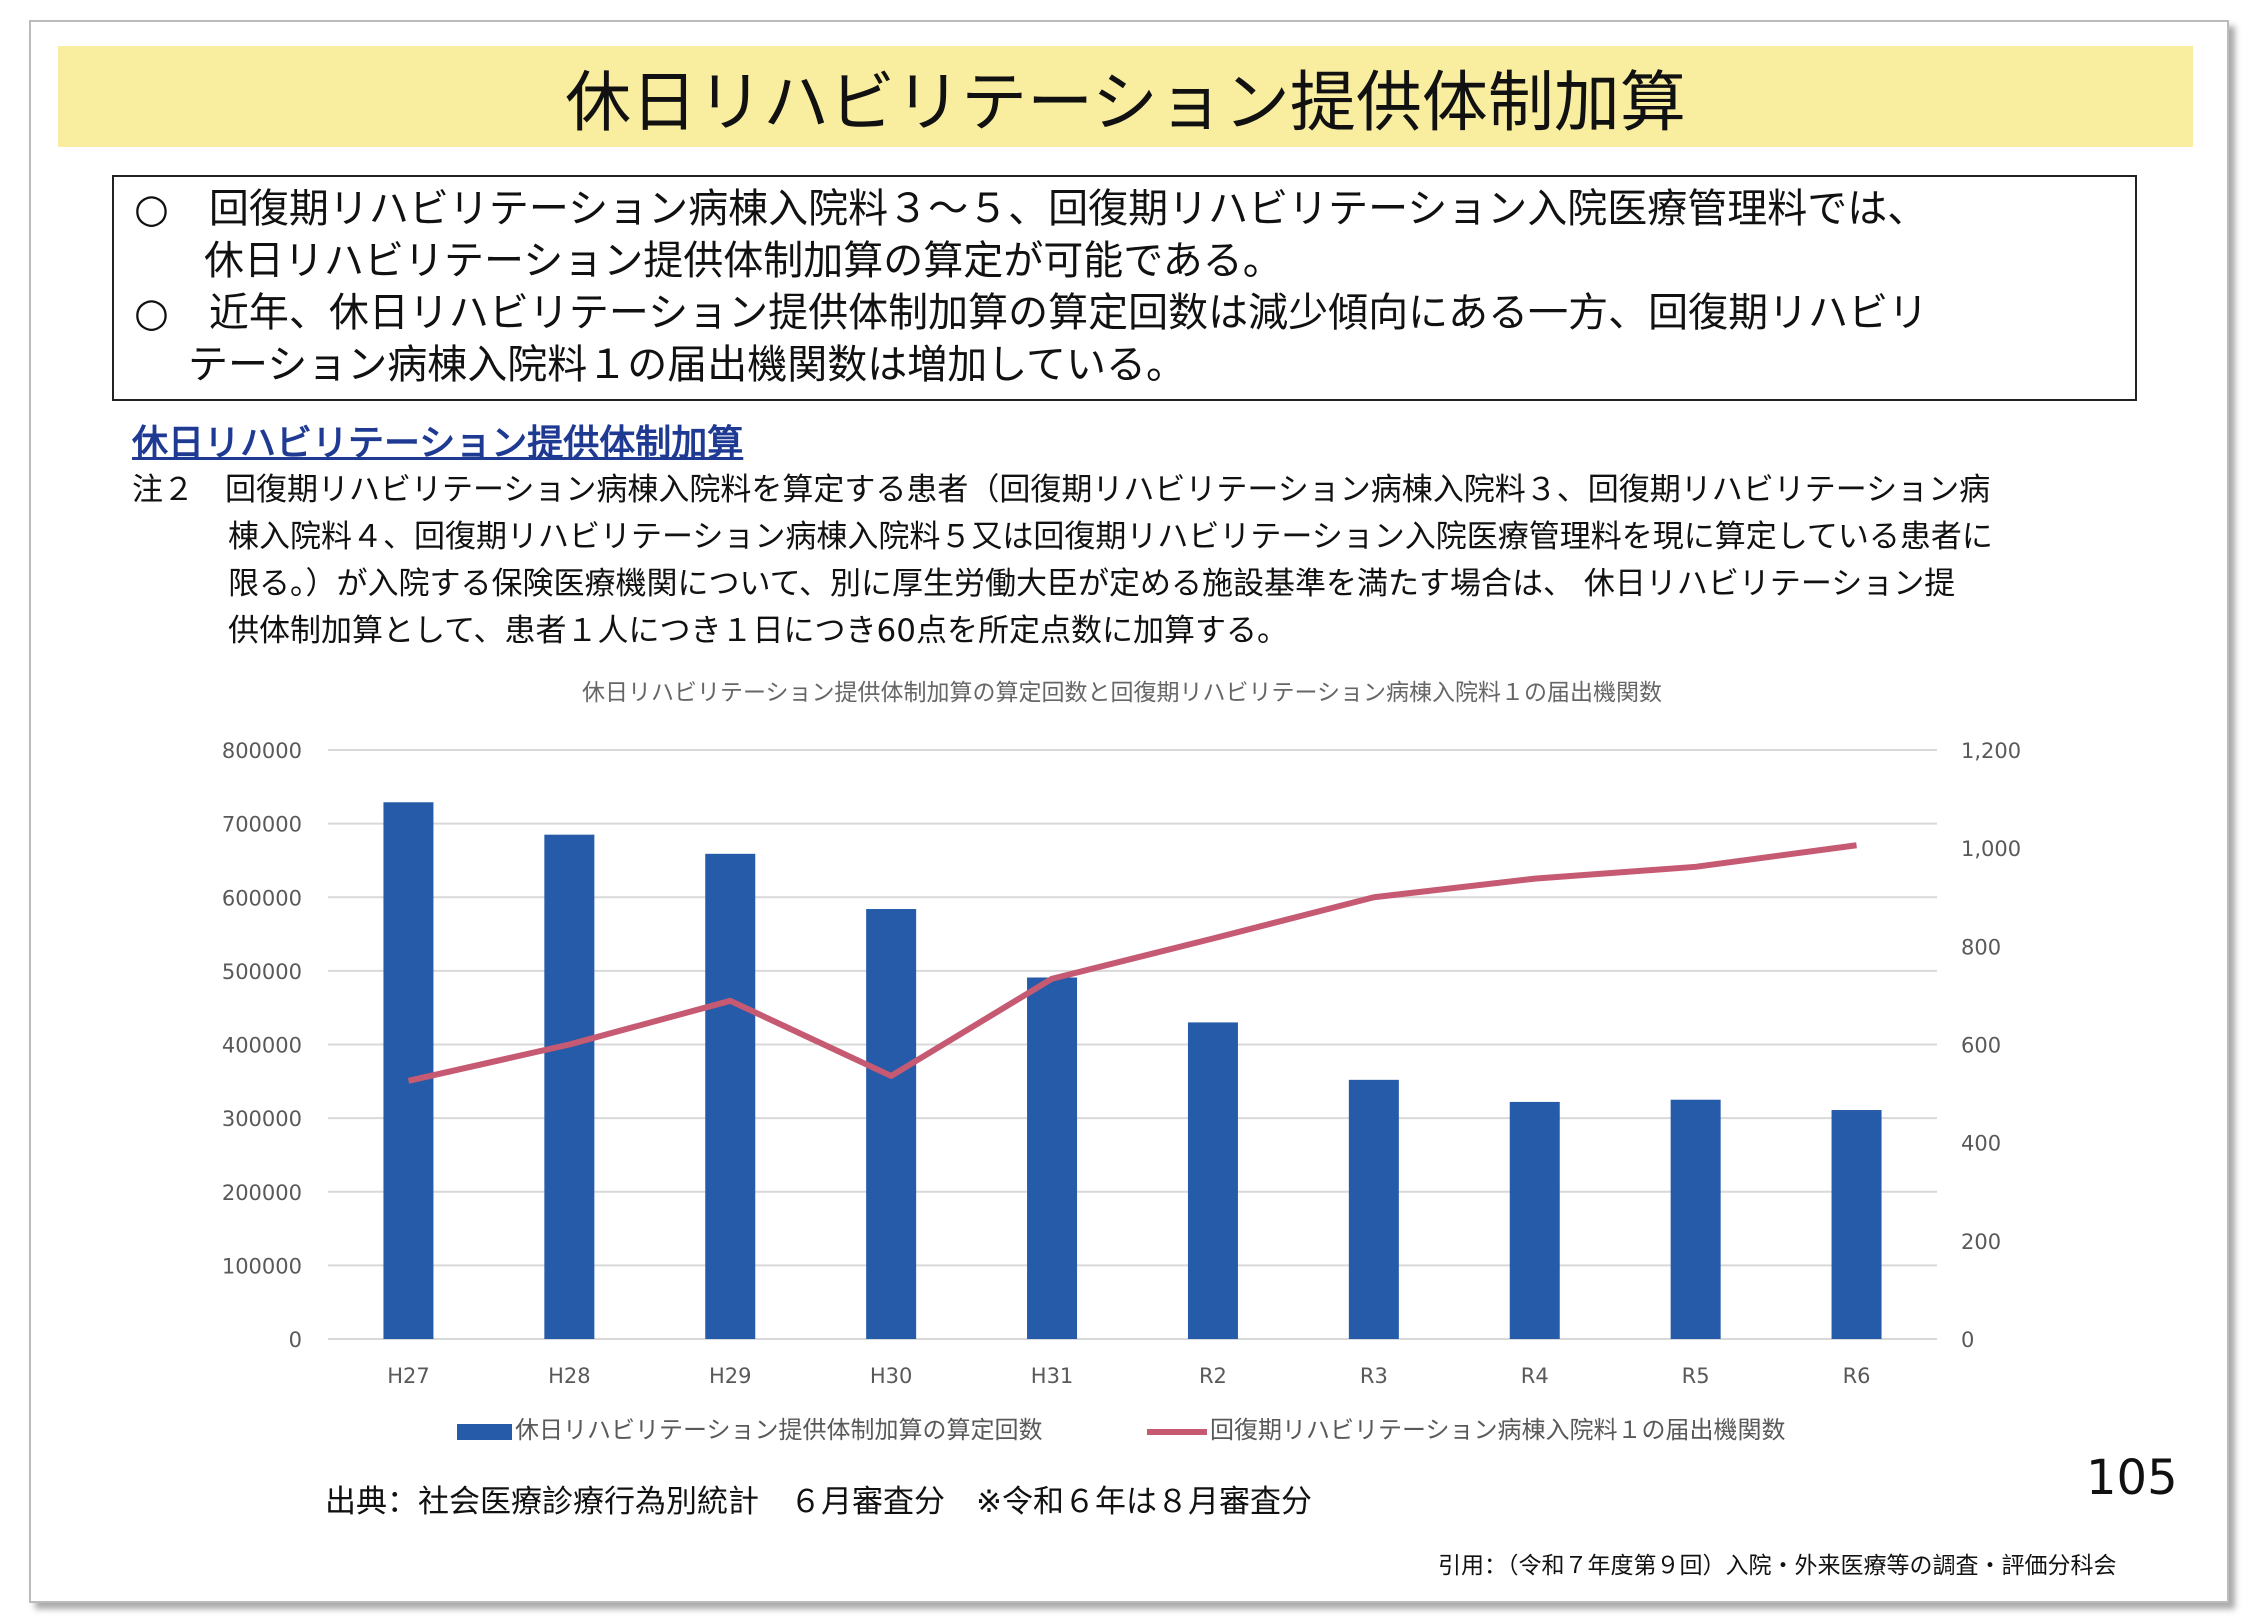 The width and height of the screenshot is (2244, 1622). I want to click on line-series, so click(1132, 963).